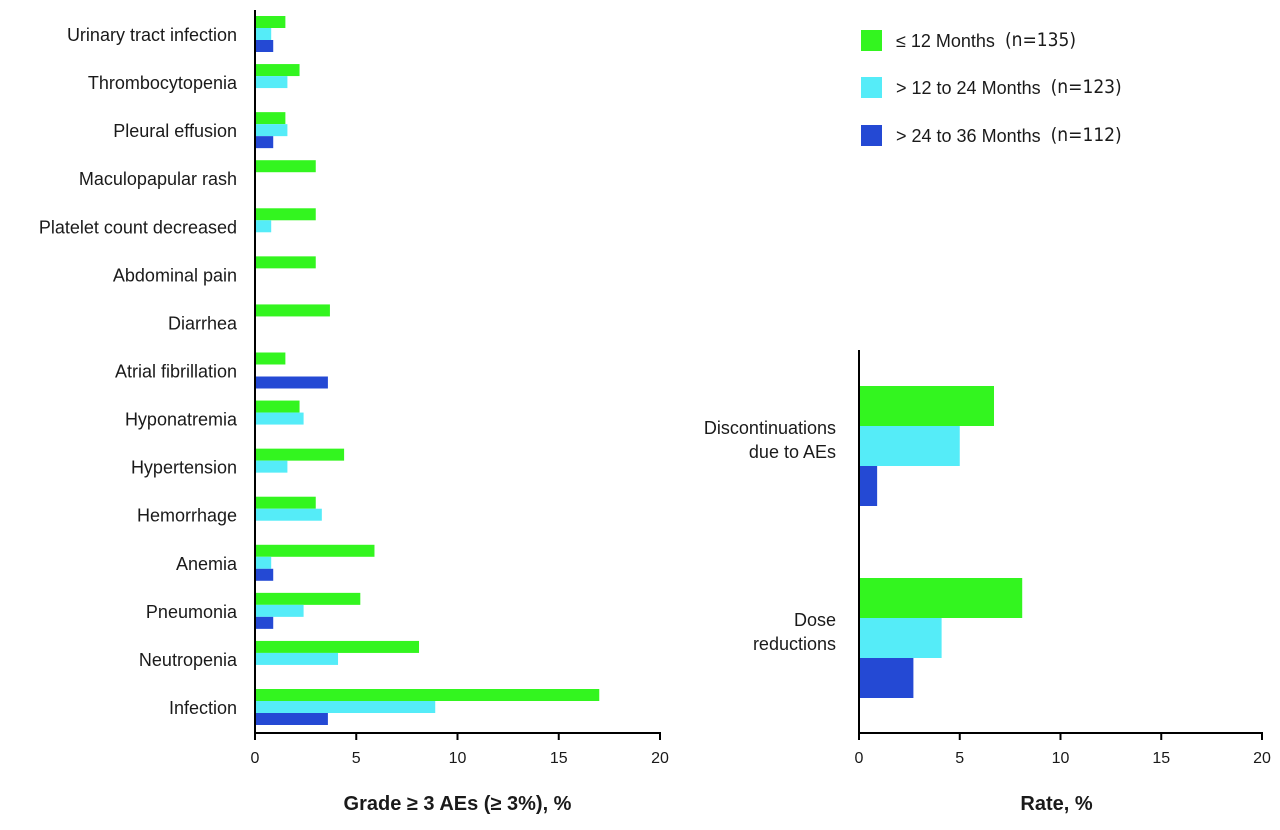 This screenshot has width=1280, height=830. I want to click on category-label-atrial-fibrillation: Atrial fibrillation, so click(176, 372).